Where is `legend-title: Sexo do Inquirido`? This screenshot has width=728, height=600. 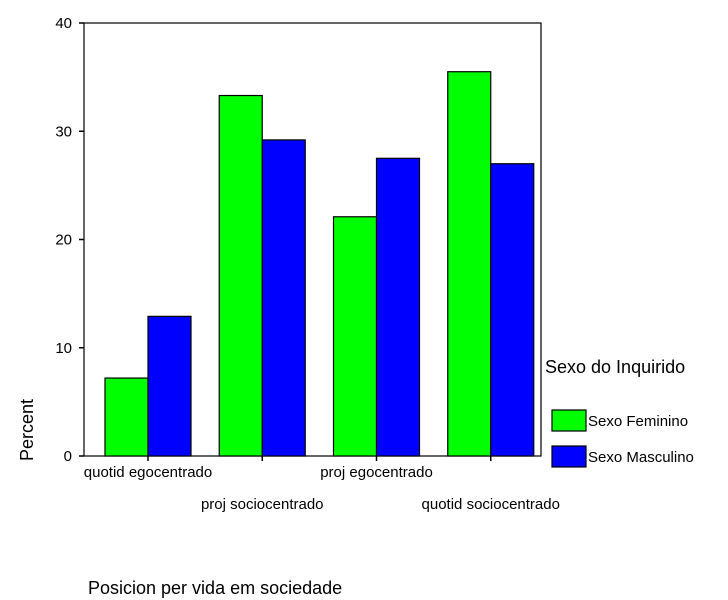 legend-title: Sexo do Inquirido is located at coordinates (615, 367).